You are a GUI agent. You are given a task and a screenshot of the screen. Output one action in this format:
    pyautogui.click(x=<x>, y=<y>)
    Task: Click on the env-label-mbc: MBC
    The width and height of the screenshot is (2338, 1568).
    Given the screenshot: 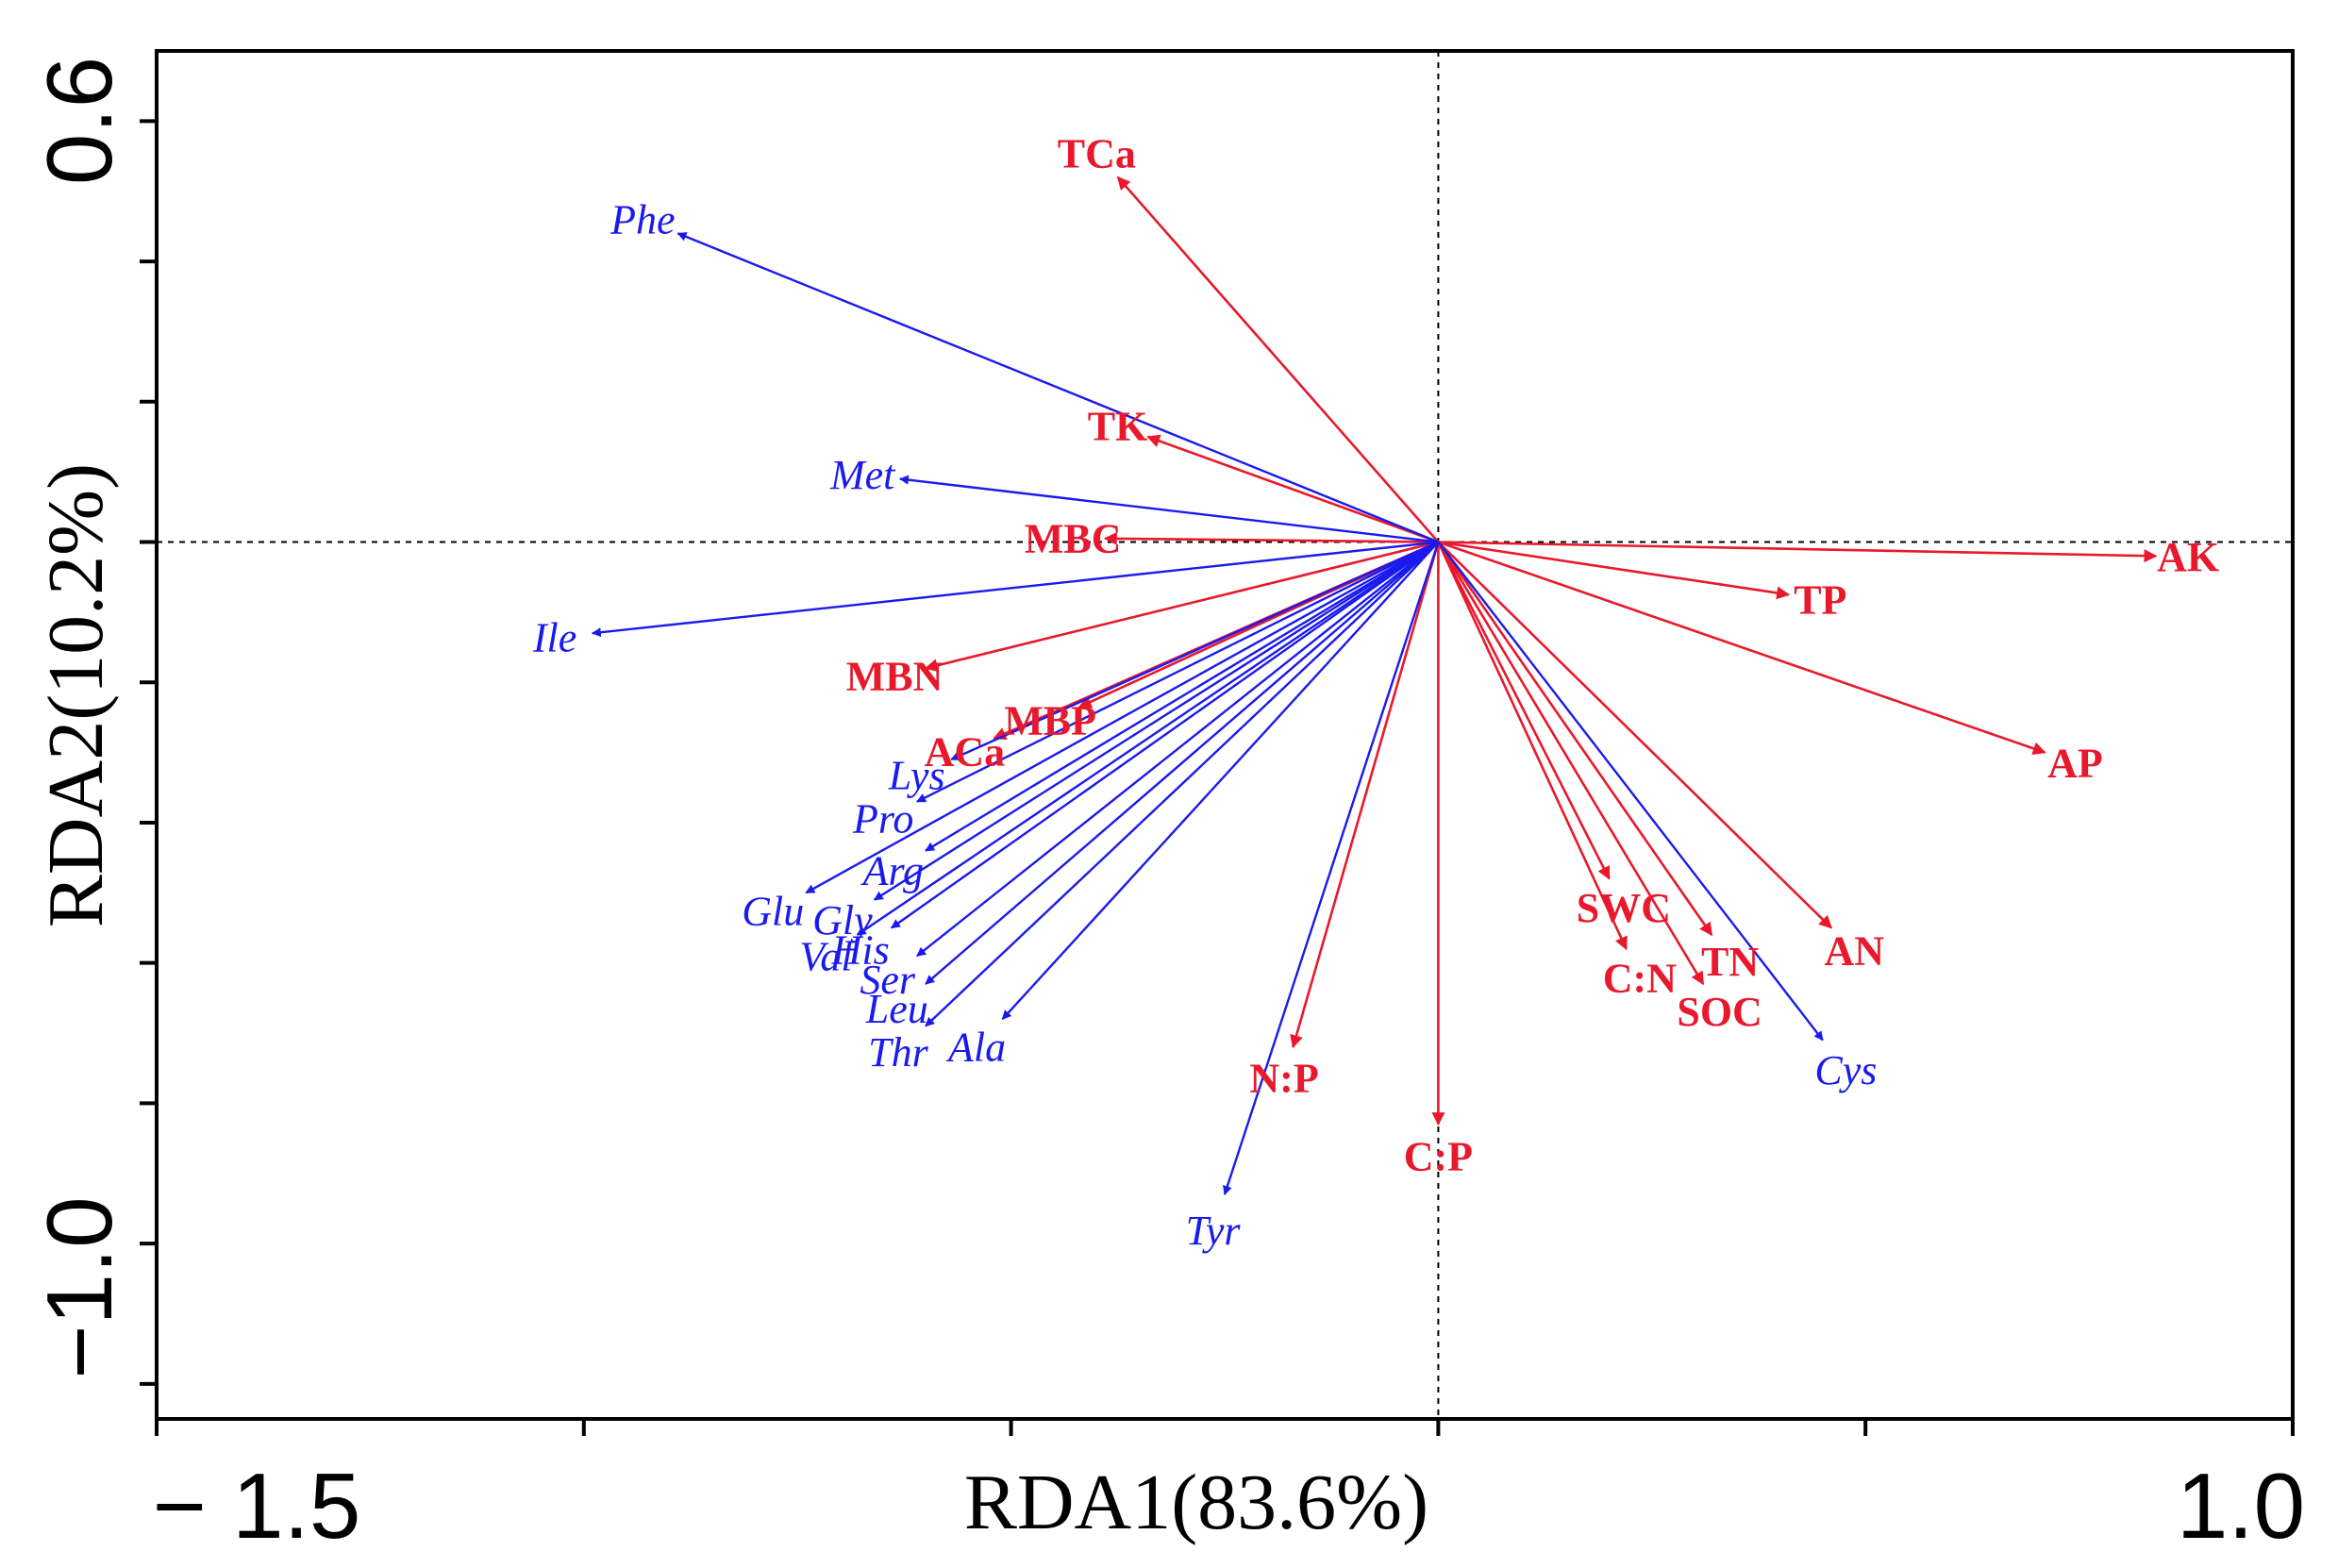 What is the action you would take?
    pyautogui.click(x=1073, y=538)
    